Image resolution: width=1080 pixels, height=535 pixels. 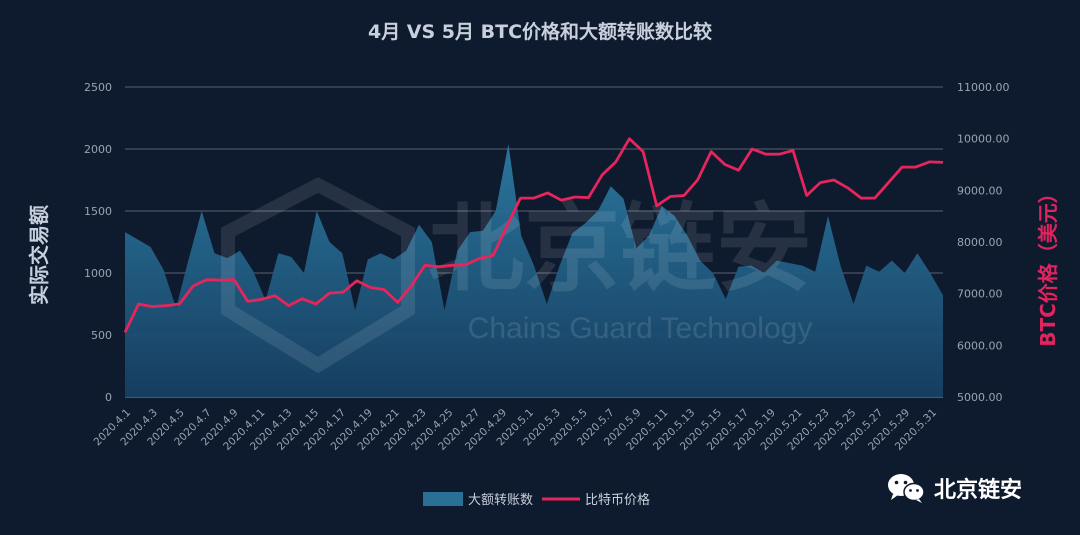 I want to click on y-tick-left: 500, so click(x=101, y=335).